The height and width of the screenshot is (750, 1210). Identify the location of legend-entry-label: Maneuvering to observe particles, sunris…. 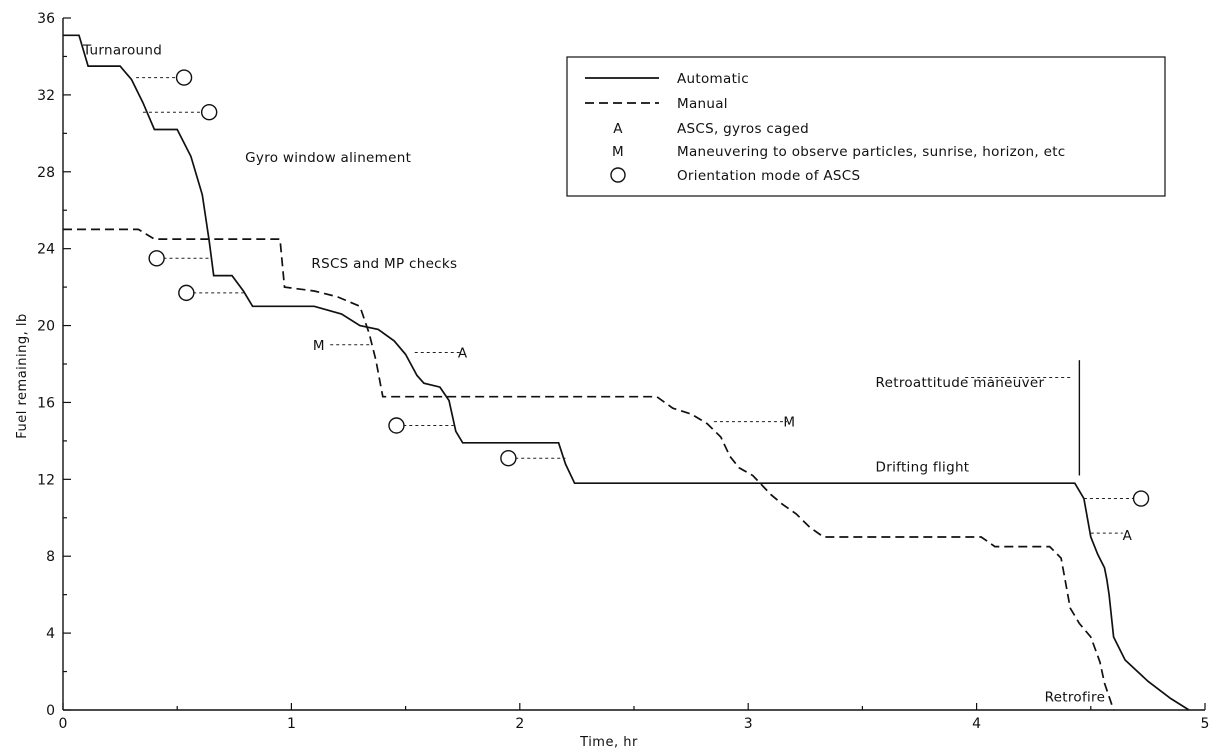
(871, 152).